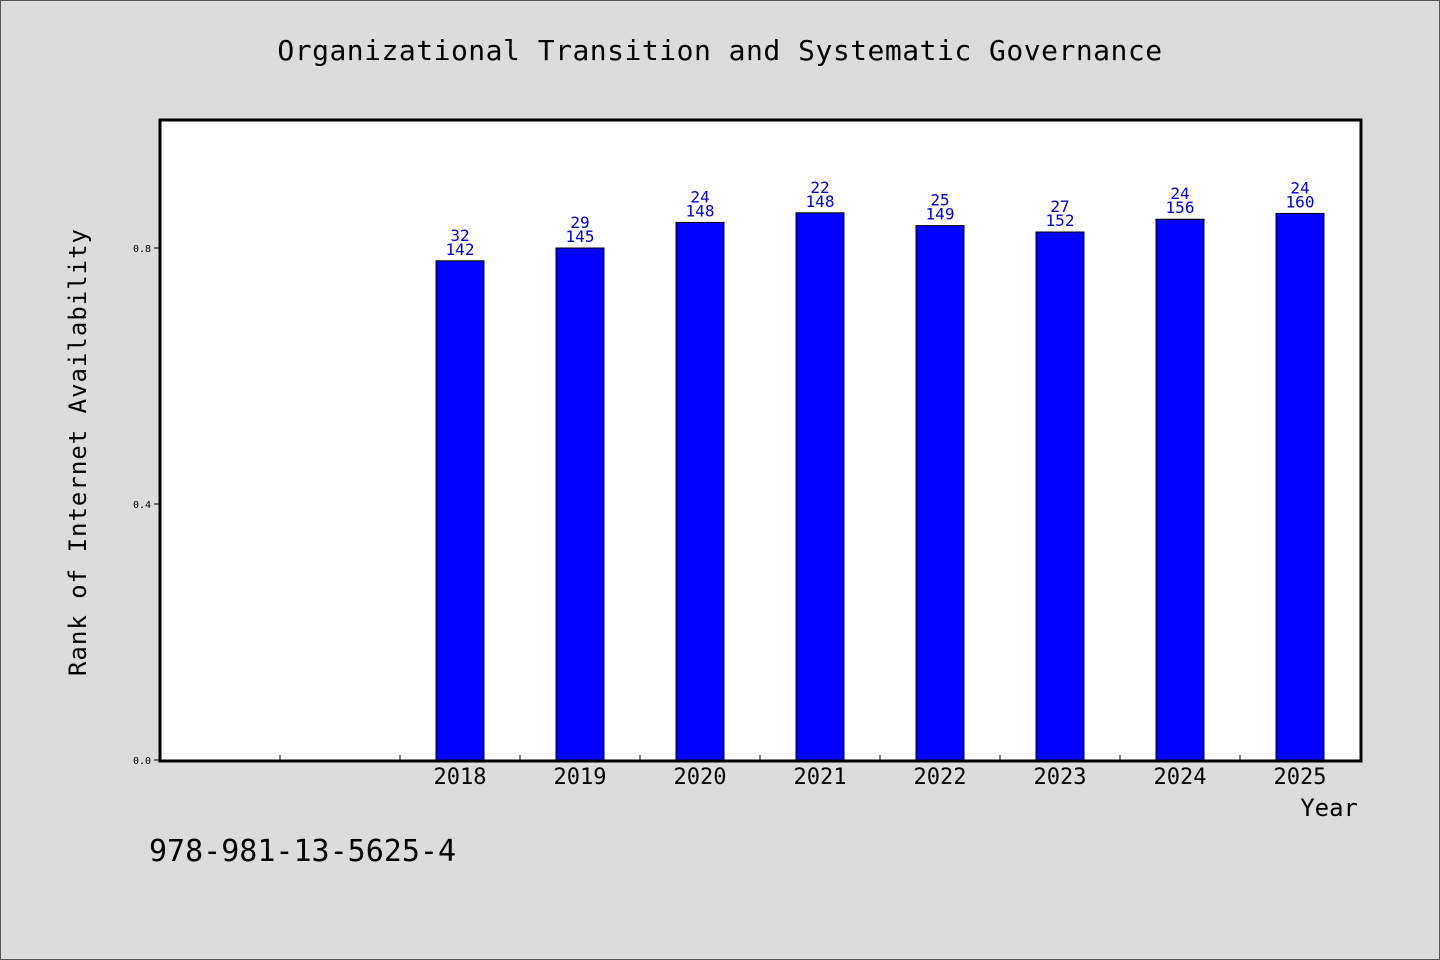  Describe the element at coordinates (820, 486) in the screenshot. I see `bar-2021` at that location.